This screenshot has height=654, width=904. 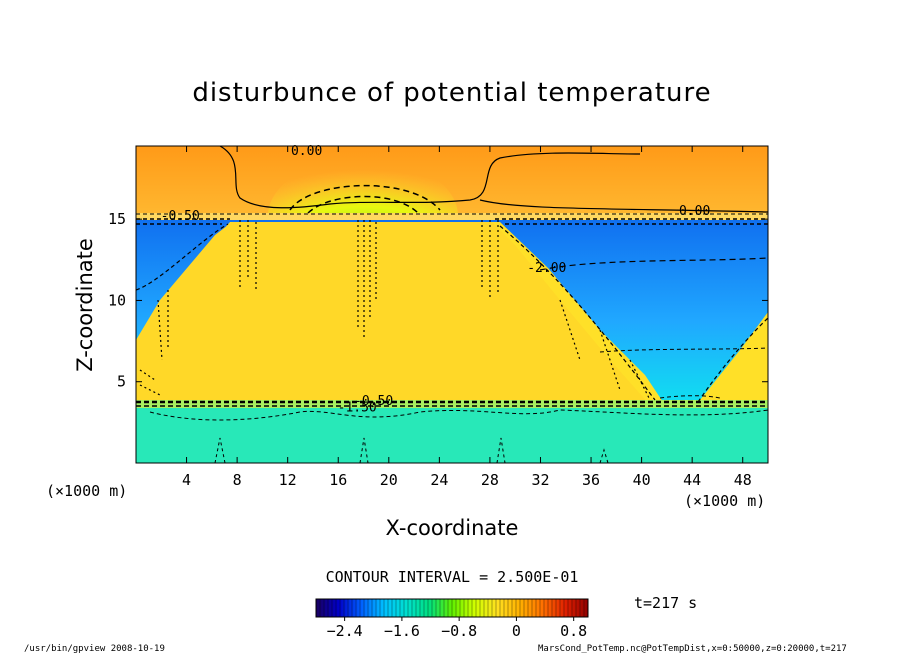 What do you see at coordinates (623, 206) in the screenshot?
I see `contour-zero-right` at bounding box center [623, 206].